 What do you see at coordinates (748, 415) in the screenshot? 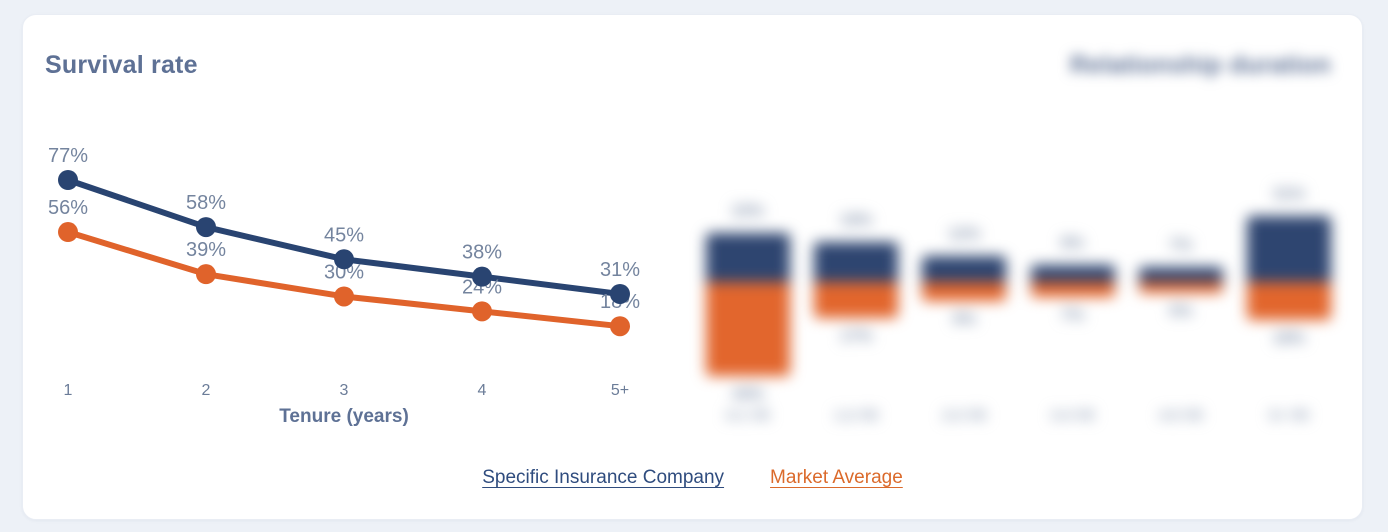
I see `bar-category-label: 0-1 YR` at bounding box center [748, 415].